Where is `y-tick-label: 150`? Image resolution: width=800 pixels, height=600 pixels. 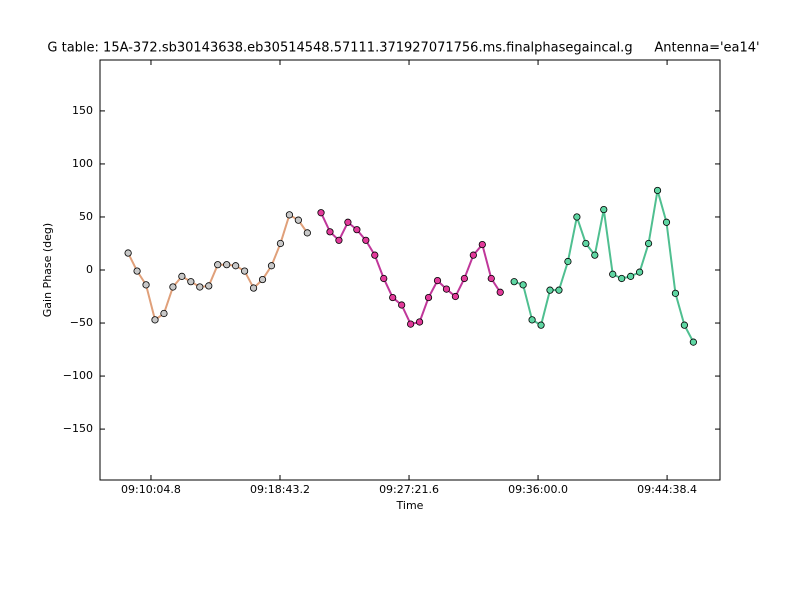
y-tick-label: 150 is located at coordinates (82, 110).